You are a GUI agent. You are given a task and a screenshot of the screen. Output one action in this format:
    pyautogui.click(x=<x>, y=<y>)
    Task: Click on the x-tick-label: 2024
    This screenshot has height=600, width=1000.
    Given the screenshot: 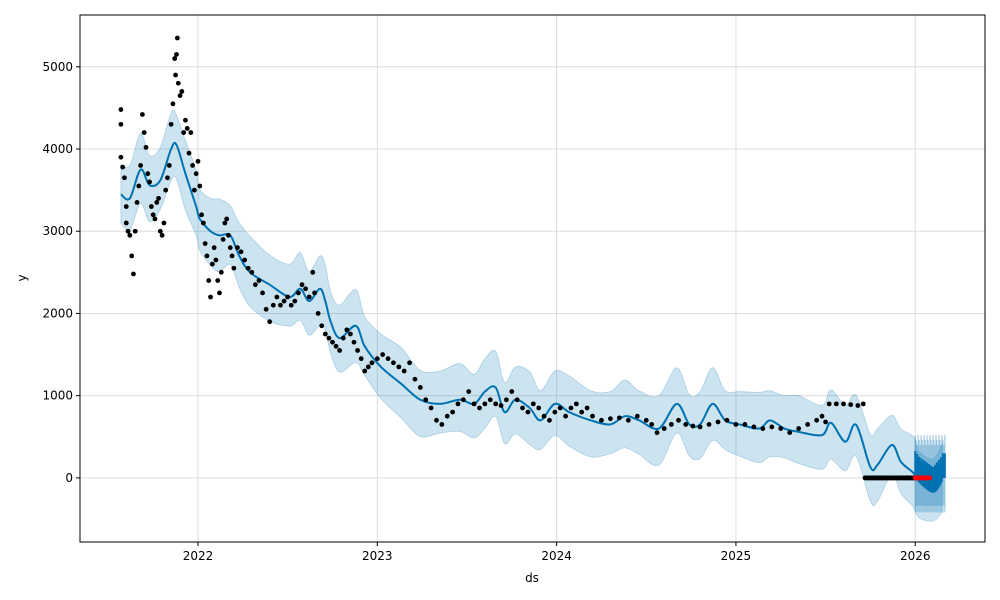 What is the action you would take?
    pyautogui.click(x=556, y=556)
    